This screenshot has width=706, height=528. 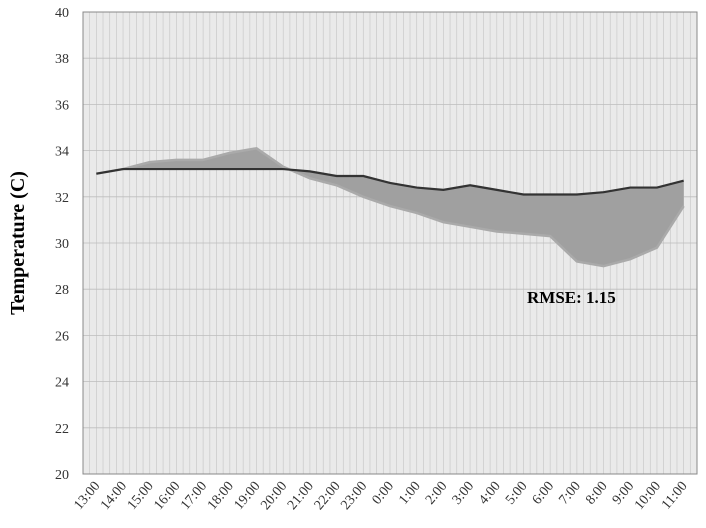 What do you see at coordinates (390, 181) in the screenshot?
I see `series-line-observed` at bounding box center [390, 181].